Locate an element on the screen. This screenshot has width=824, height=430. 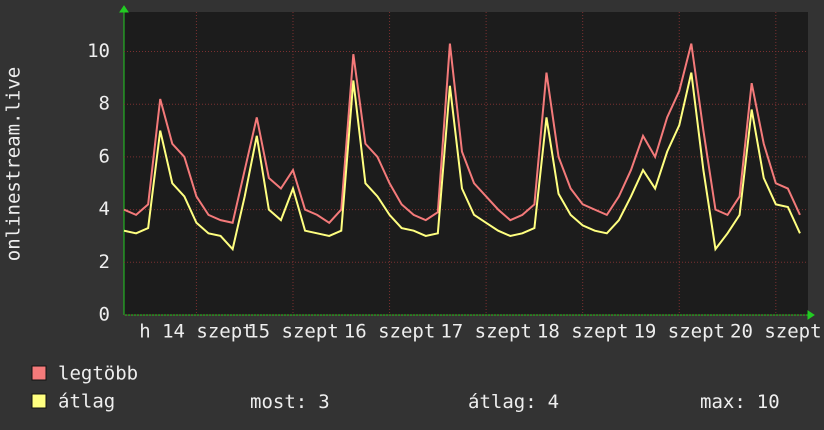
stat-label: átlag: is located at coordinates (502, 402).